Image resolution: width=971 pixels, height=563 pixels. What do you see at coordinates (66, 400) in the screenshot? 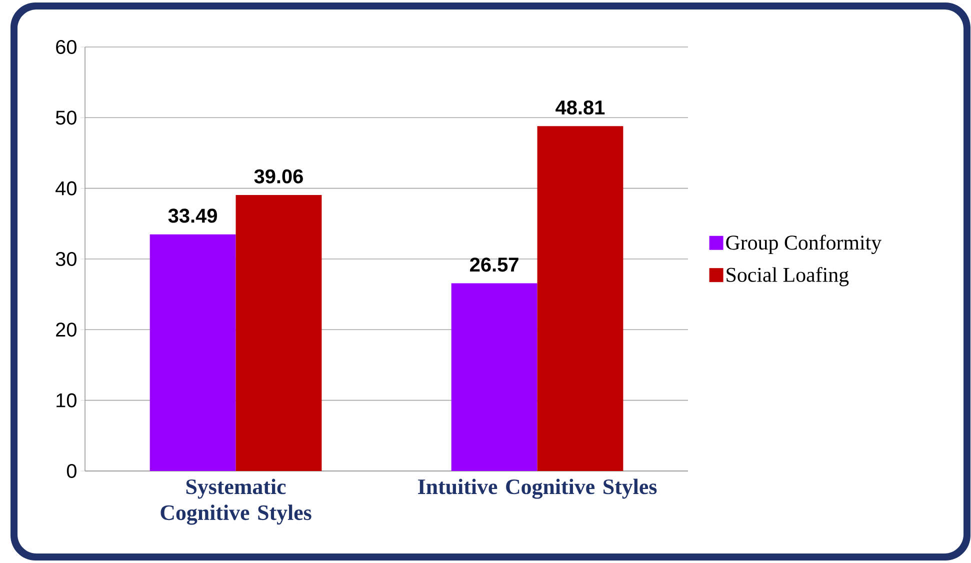
I see `y-tick-label: 10` at bounding box center [66, 400].